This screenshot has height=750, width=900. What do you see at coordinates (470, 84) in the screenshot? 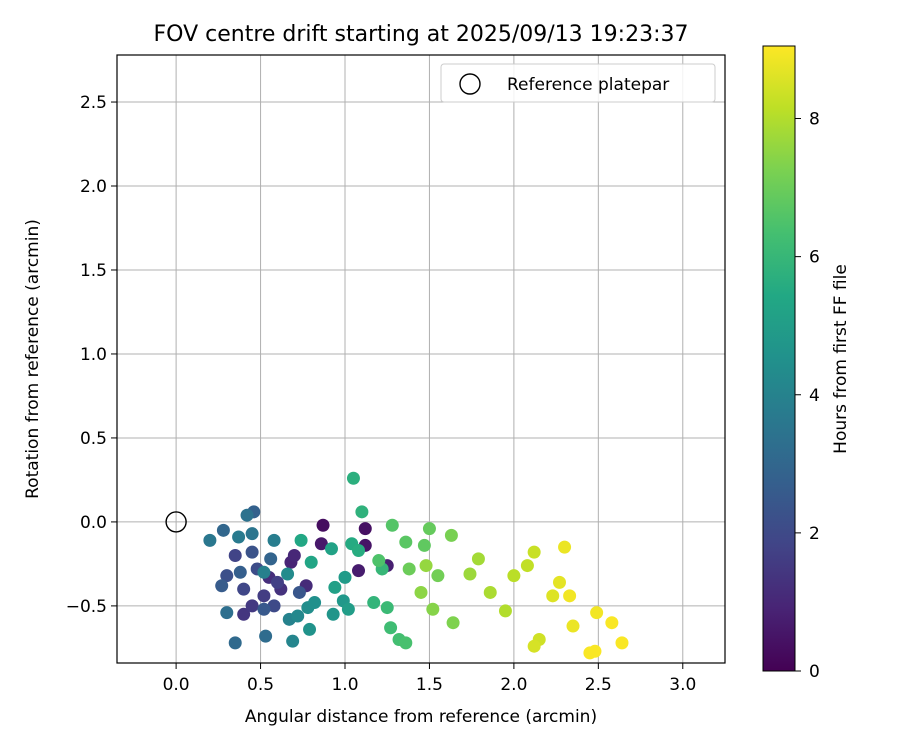
I see `legend-marker-icon` at bounding box center [470, 84].